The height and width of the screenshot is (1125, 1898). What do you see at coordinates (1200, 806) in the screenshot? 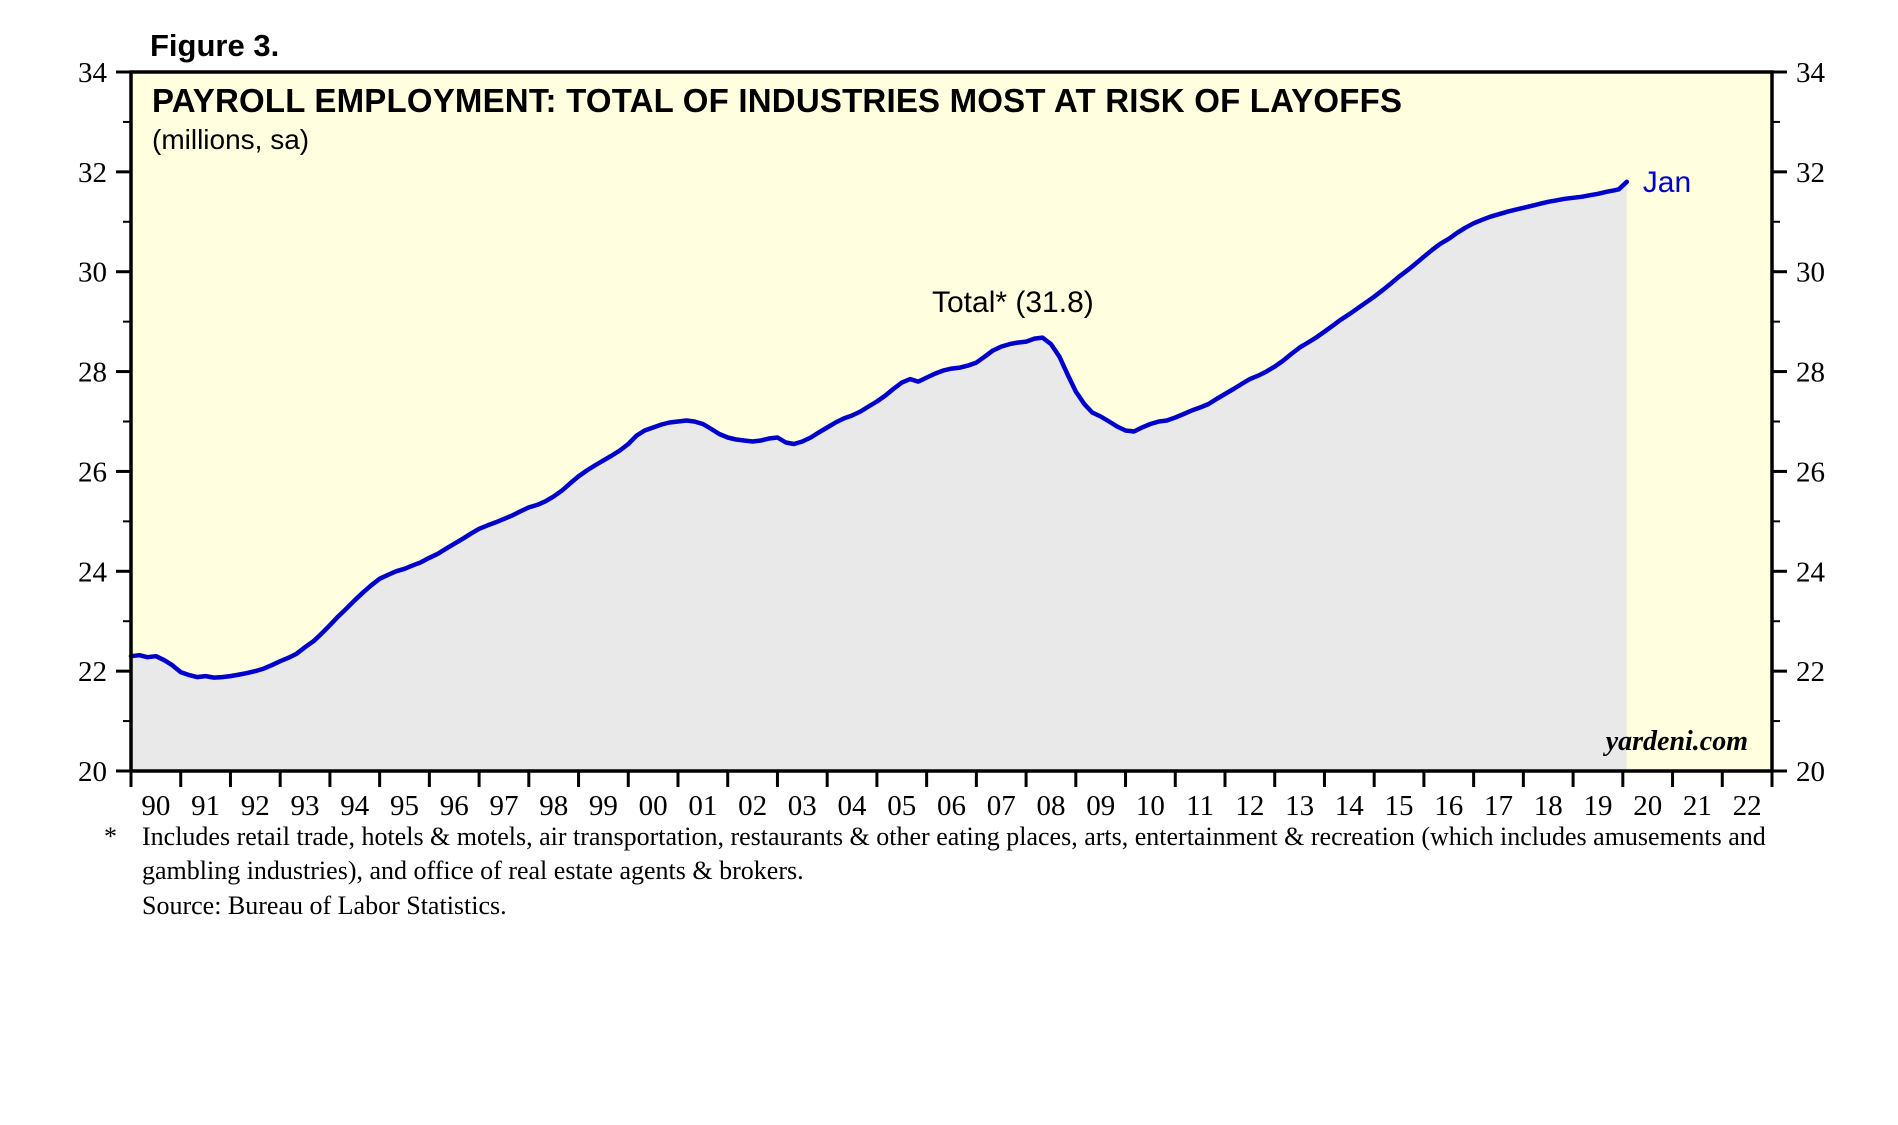
I see `x-tick-label: 11` at bounding box center [1200, 806].